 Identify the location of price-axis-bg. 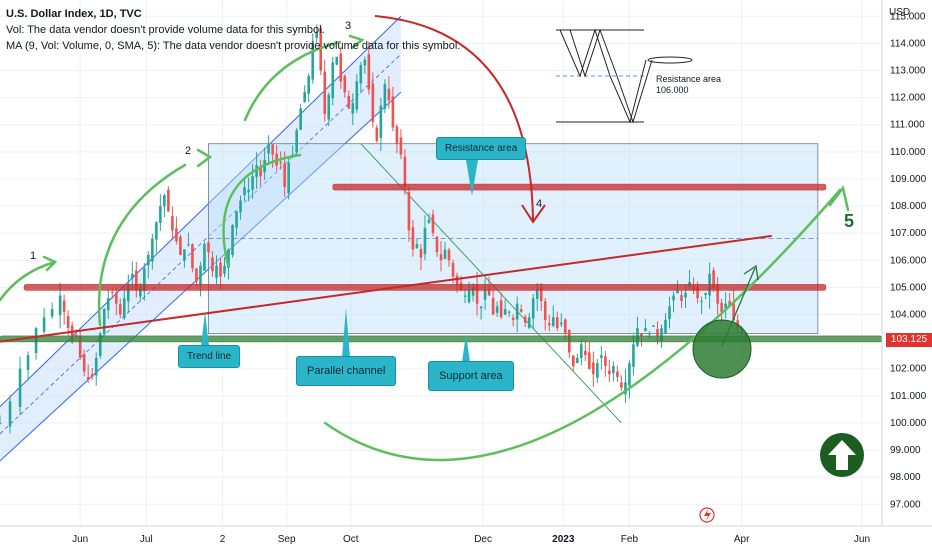
(907, 275).